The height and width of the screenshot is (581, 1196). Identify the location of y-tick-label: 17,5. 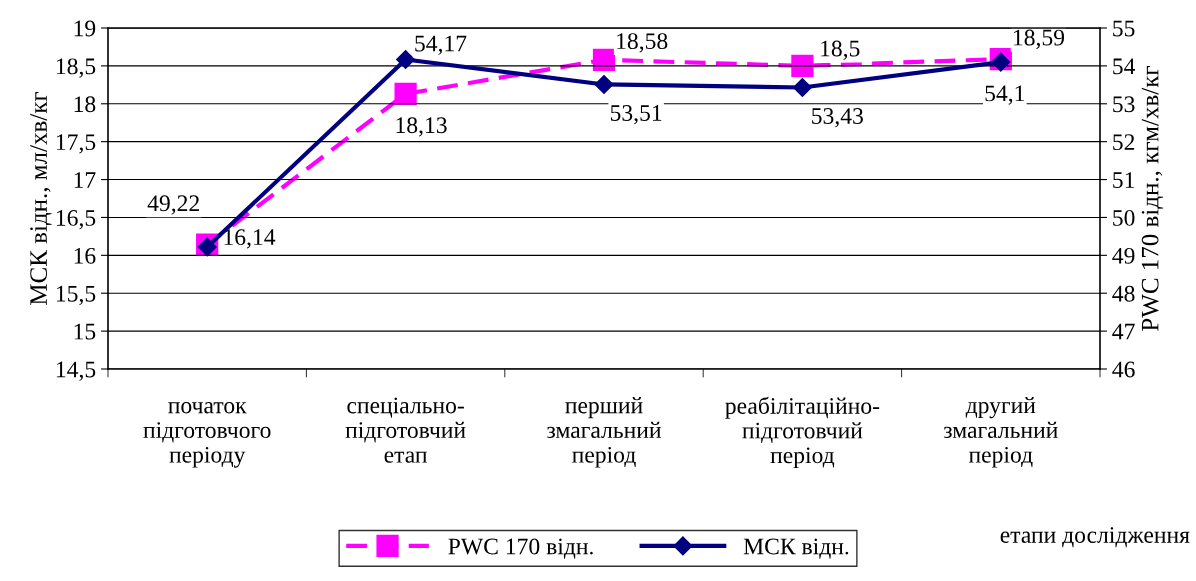
(76, 144).